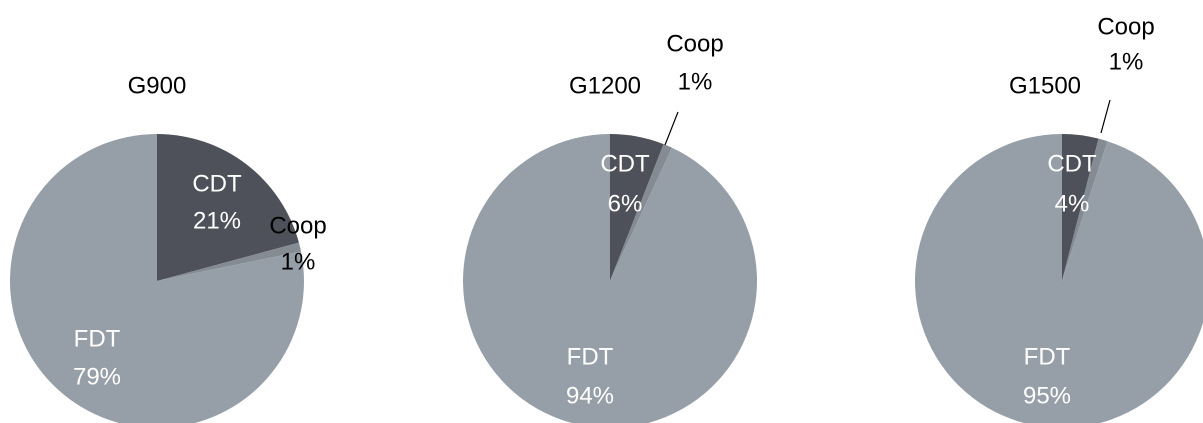 This screenshot has width=1203, height=423. What do you see at coordinates (157, 85) in the screenshot?
I see `chart-title: G900` at bounding box center [157, 85].